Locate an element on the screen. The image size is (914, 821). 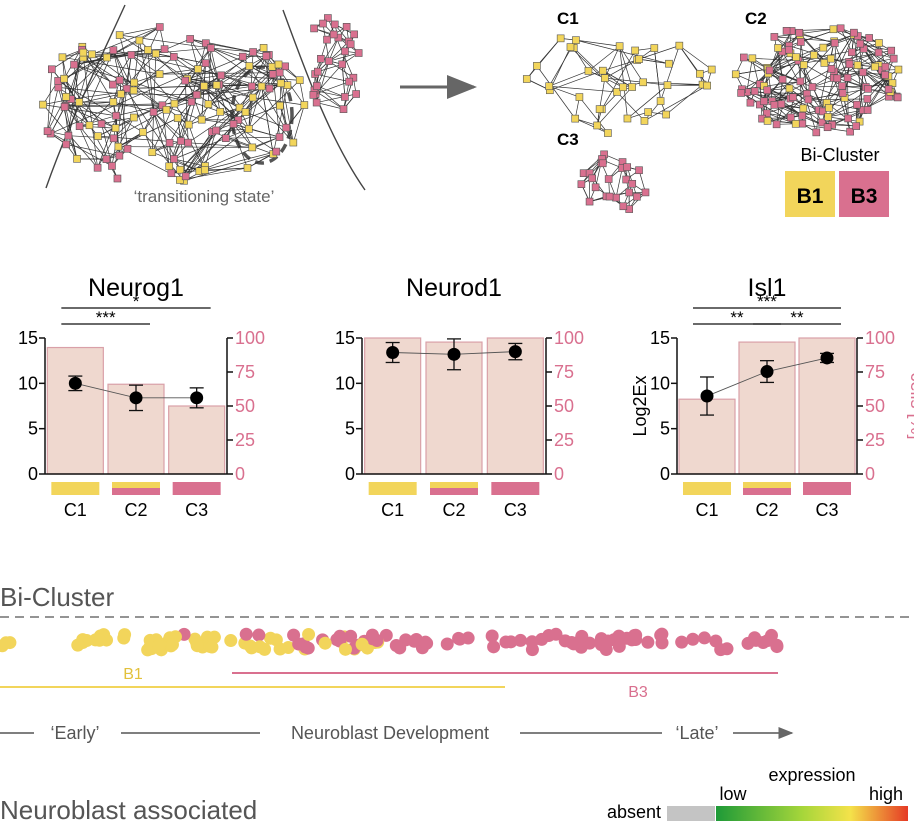
transition-highlight-ellipse is located at coordinates (262, 115).